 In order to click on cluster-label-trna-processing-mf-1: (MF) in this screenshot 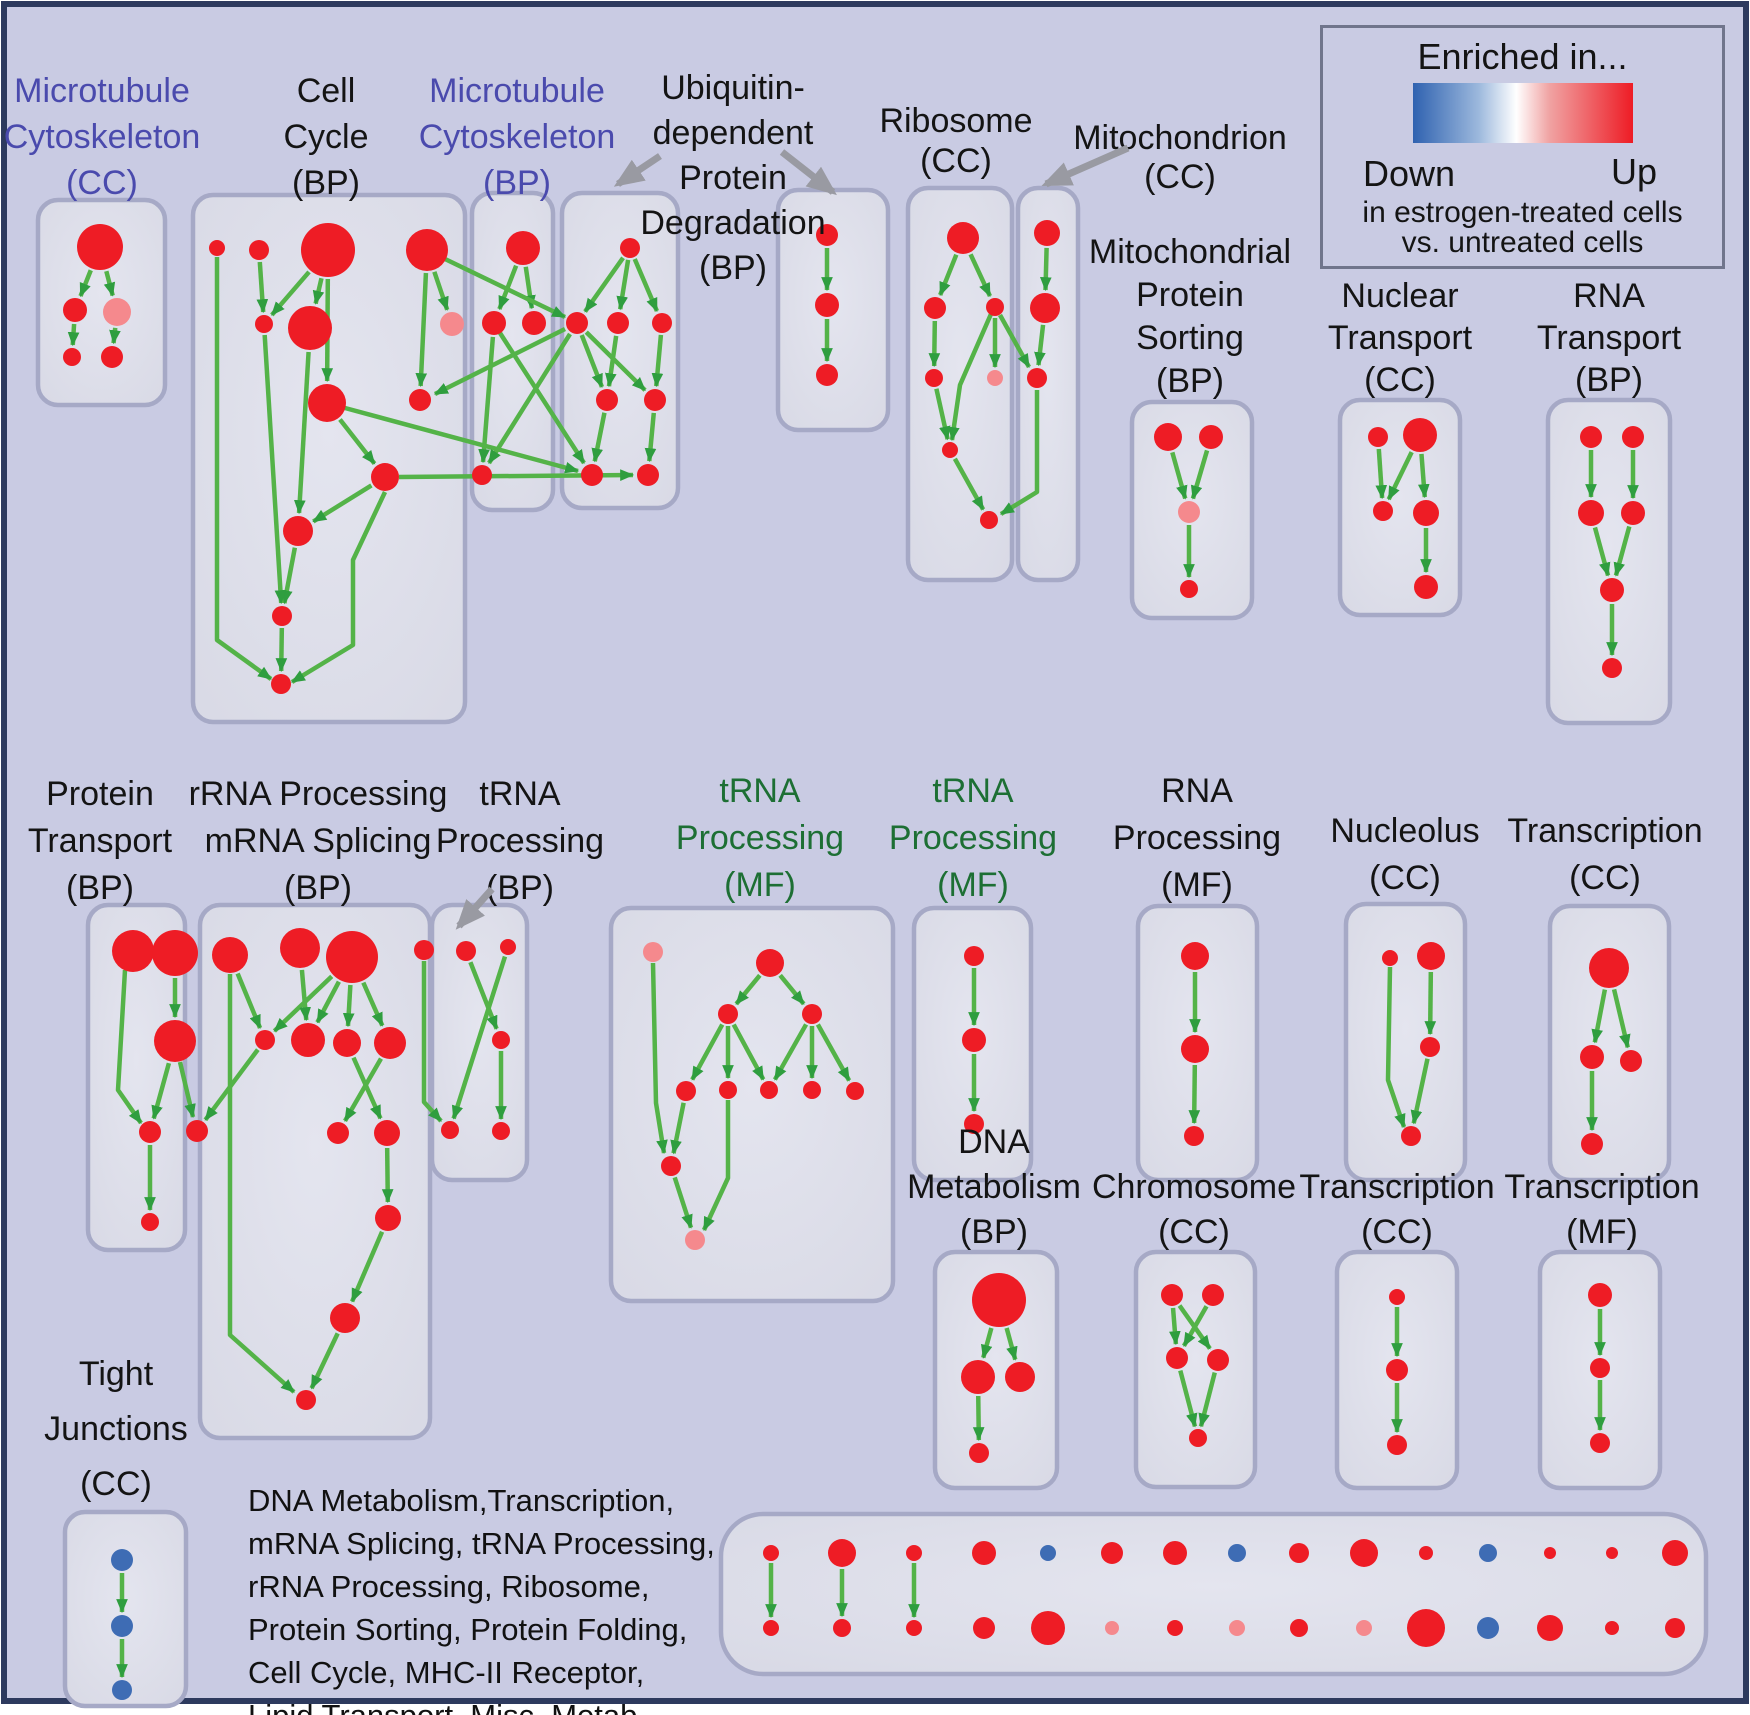, I will do `click(760, 885)`.